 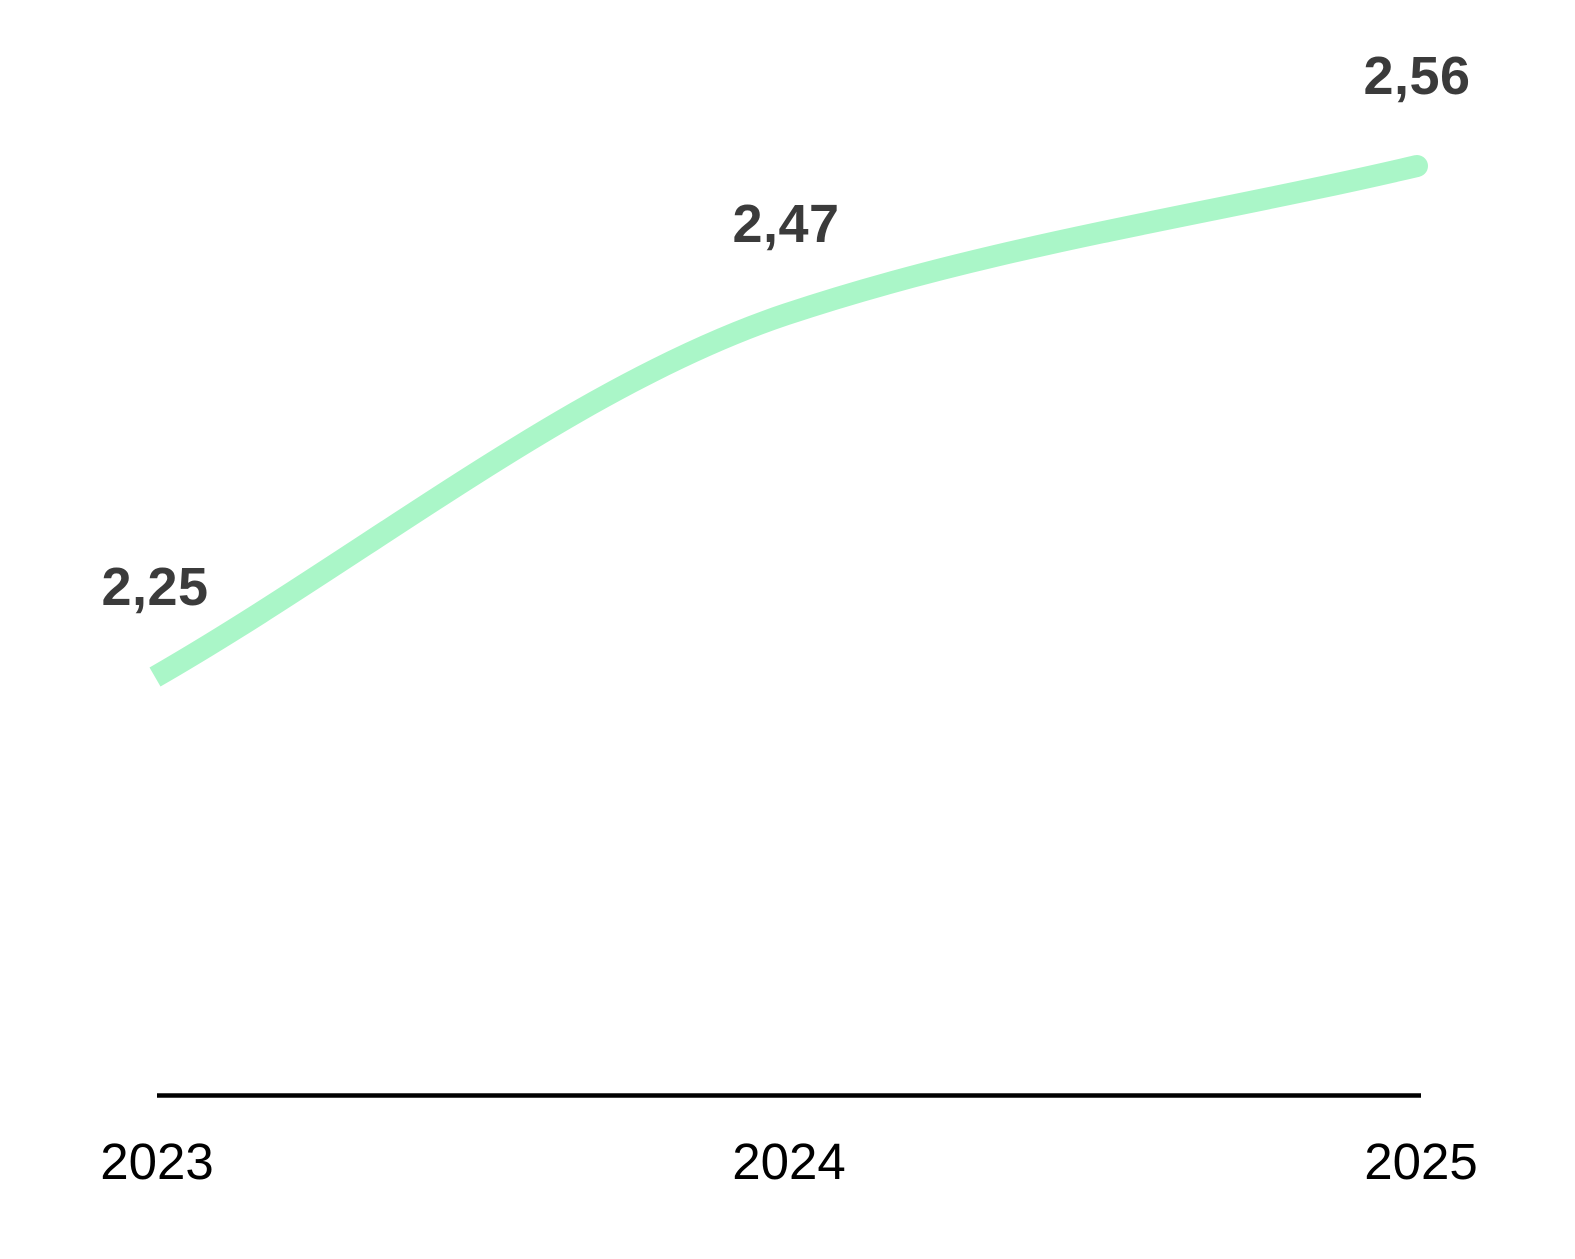 What do you see at coordinates (786, 224) in the screenshot?
I see `point-label-2024: 2,47` at bounding box center [786, 224].